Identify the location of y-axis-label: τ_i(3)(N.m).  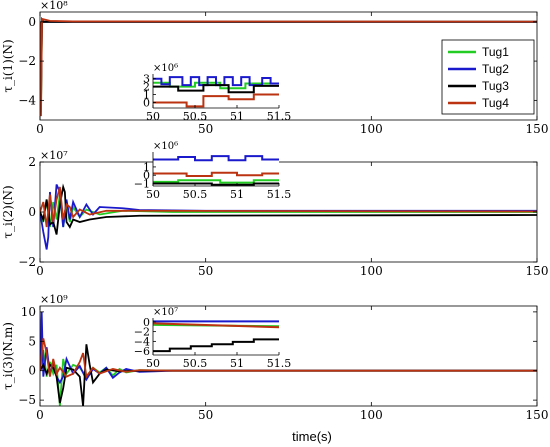
(8, 356).